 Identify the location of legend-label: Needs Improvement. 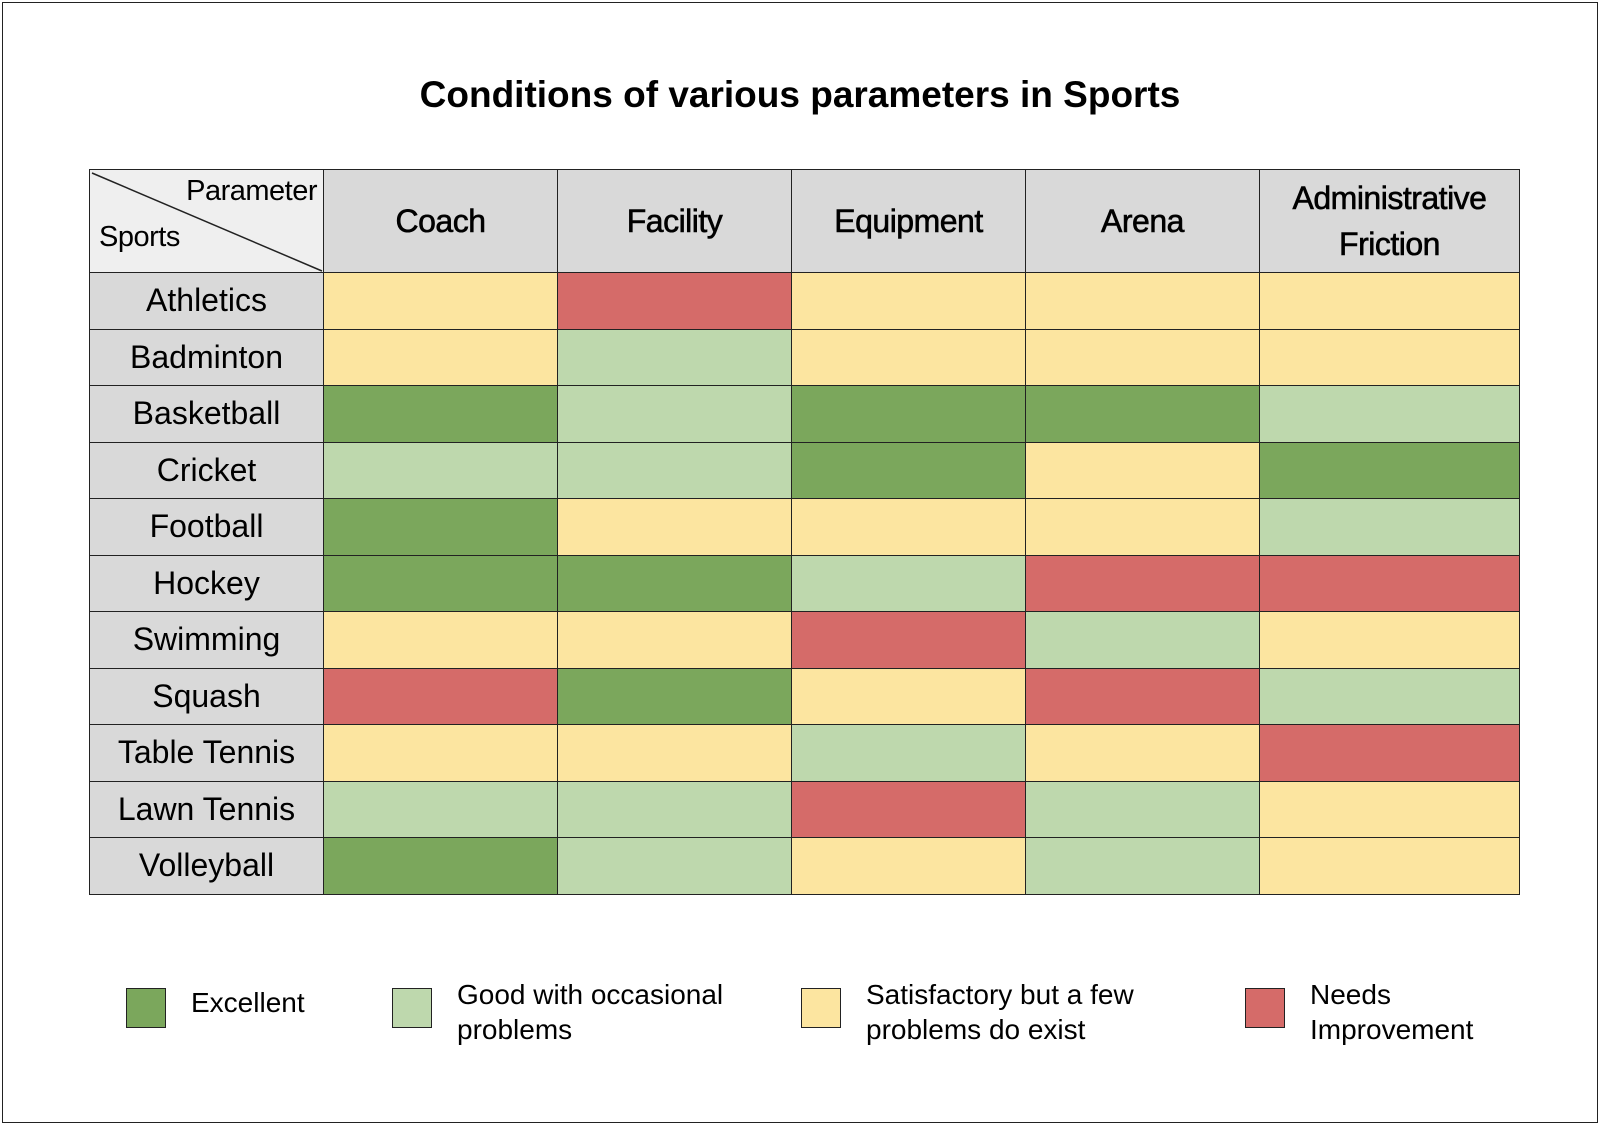
(1392, 1012).